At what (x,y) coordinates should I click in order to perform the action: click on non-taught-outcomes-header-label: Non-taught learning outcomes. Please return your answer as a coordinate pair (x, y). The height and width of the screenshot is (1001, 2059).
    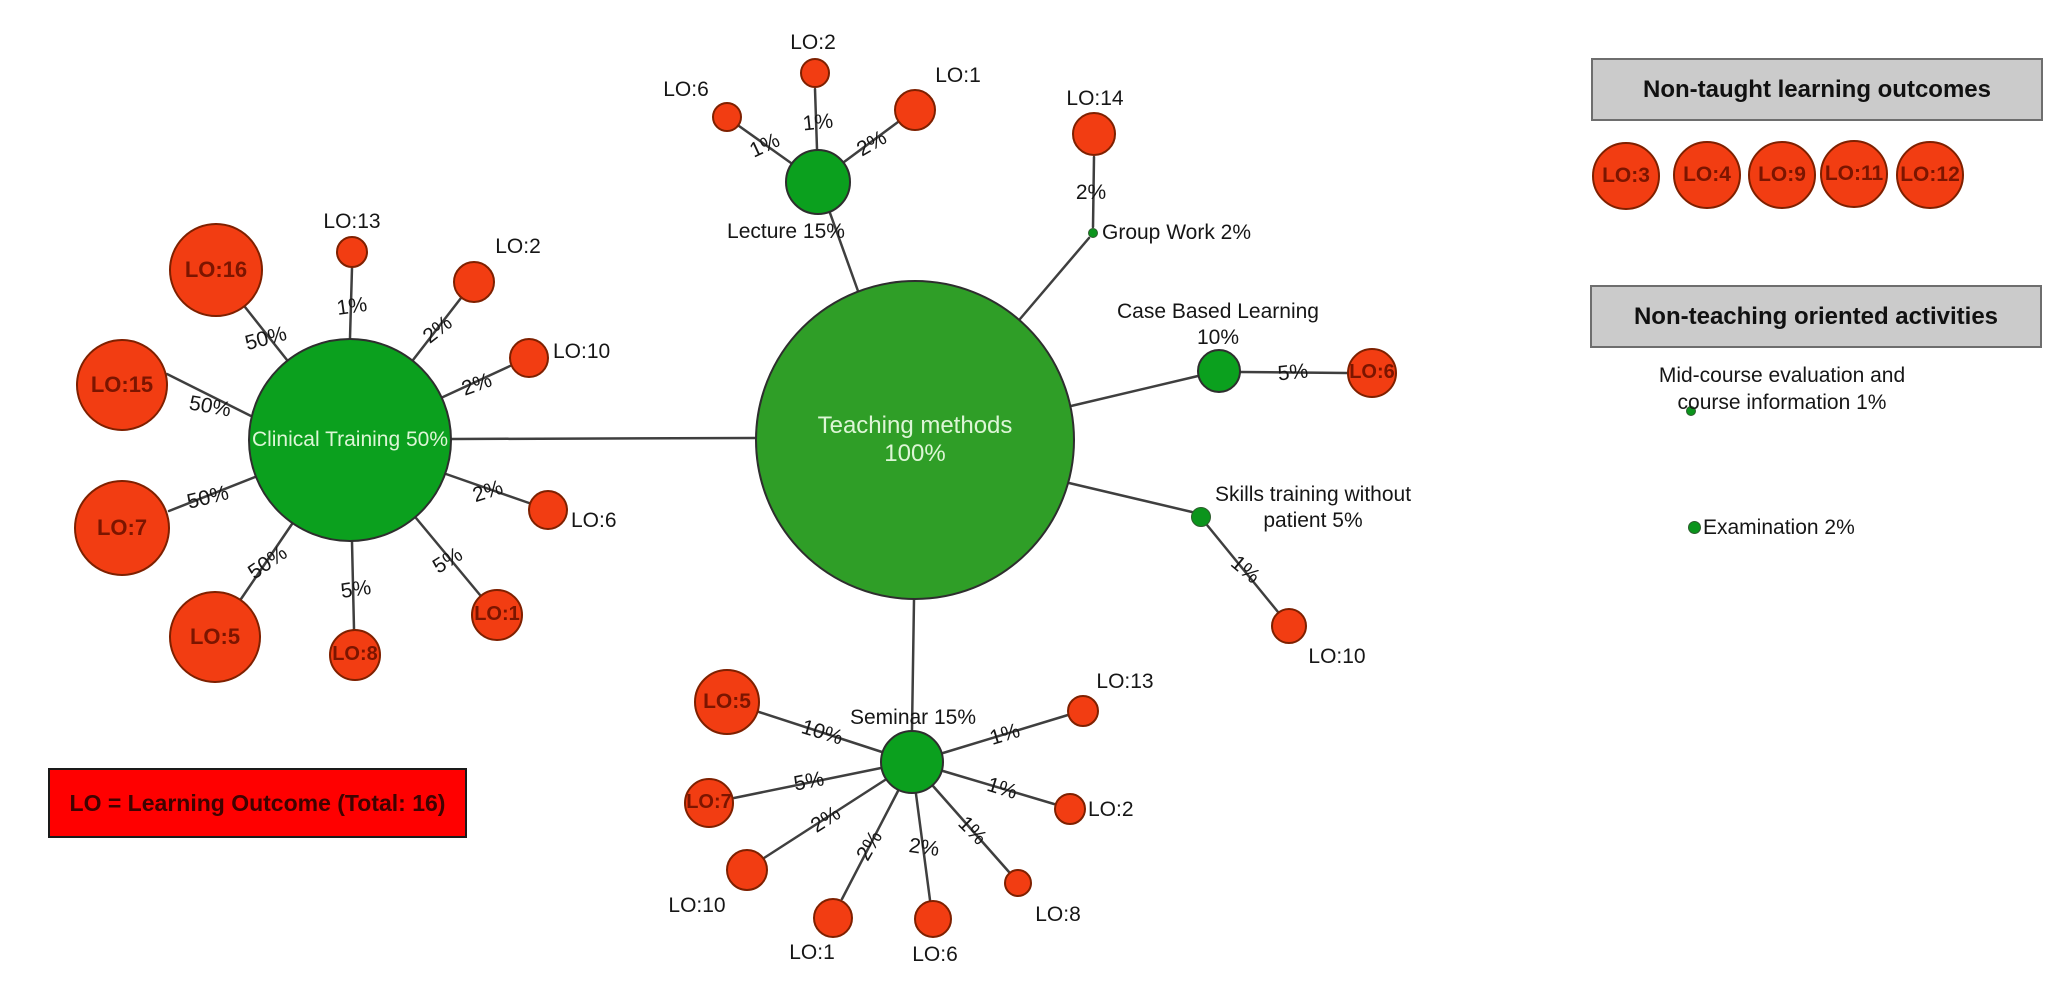
    Looking at the image, I should click on (1817, 89).